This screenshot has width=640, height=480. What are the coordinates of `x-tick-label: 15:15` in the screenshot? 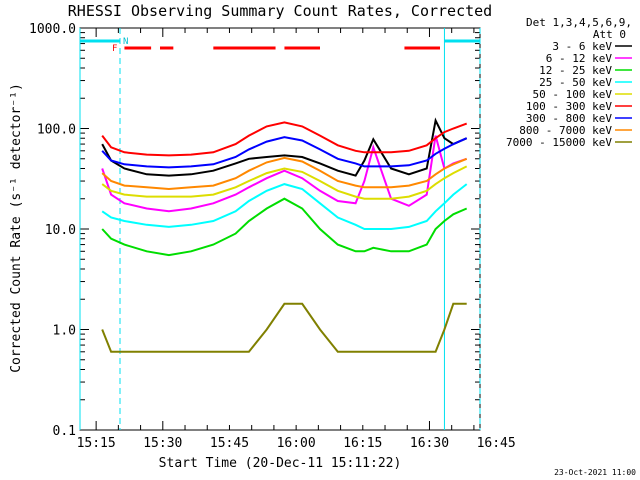 It's located at (96, 443).